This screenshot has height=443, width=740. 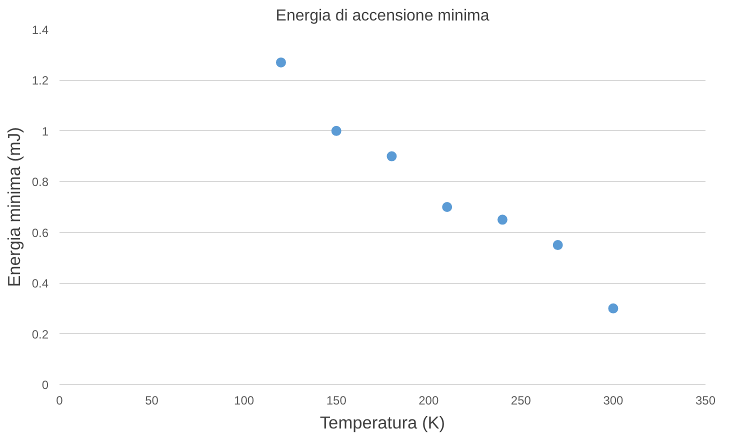 I want to click on x-tick-label: 150, so click(x=336, y=401).